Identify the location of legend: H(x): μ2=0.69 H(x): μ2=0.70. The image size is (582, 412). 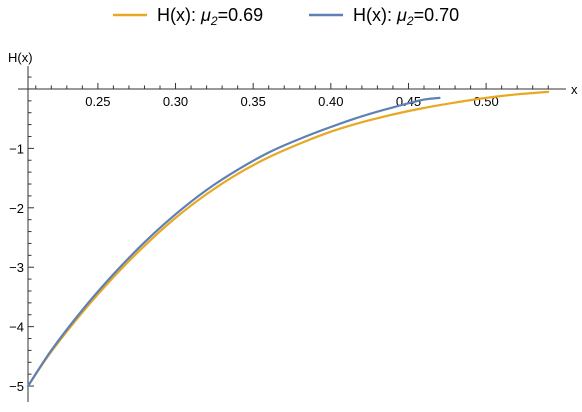
(286, 16).